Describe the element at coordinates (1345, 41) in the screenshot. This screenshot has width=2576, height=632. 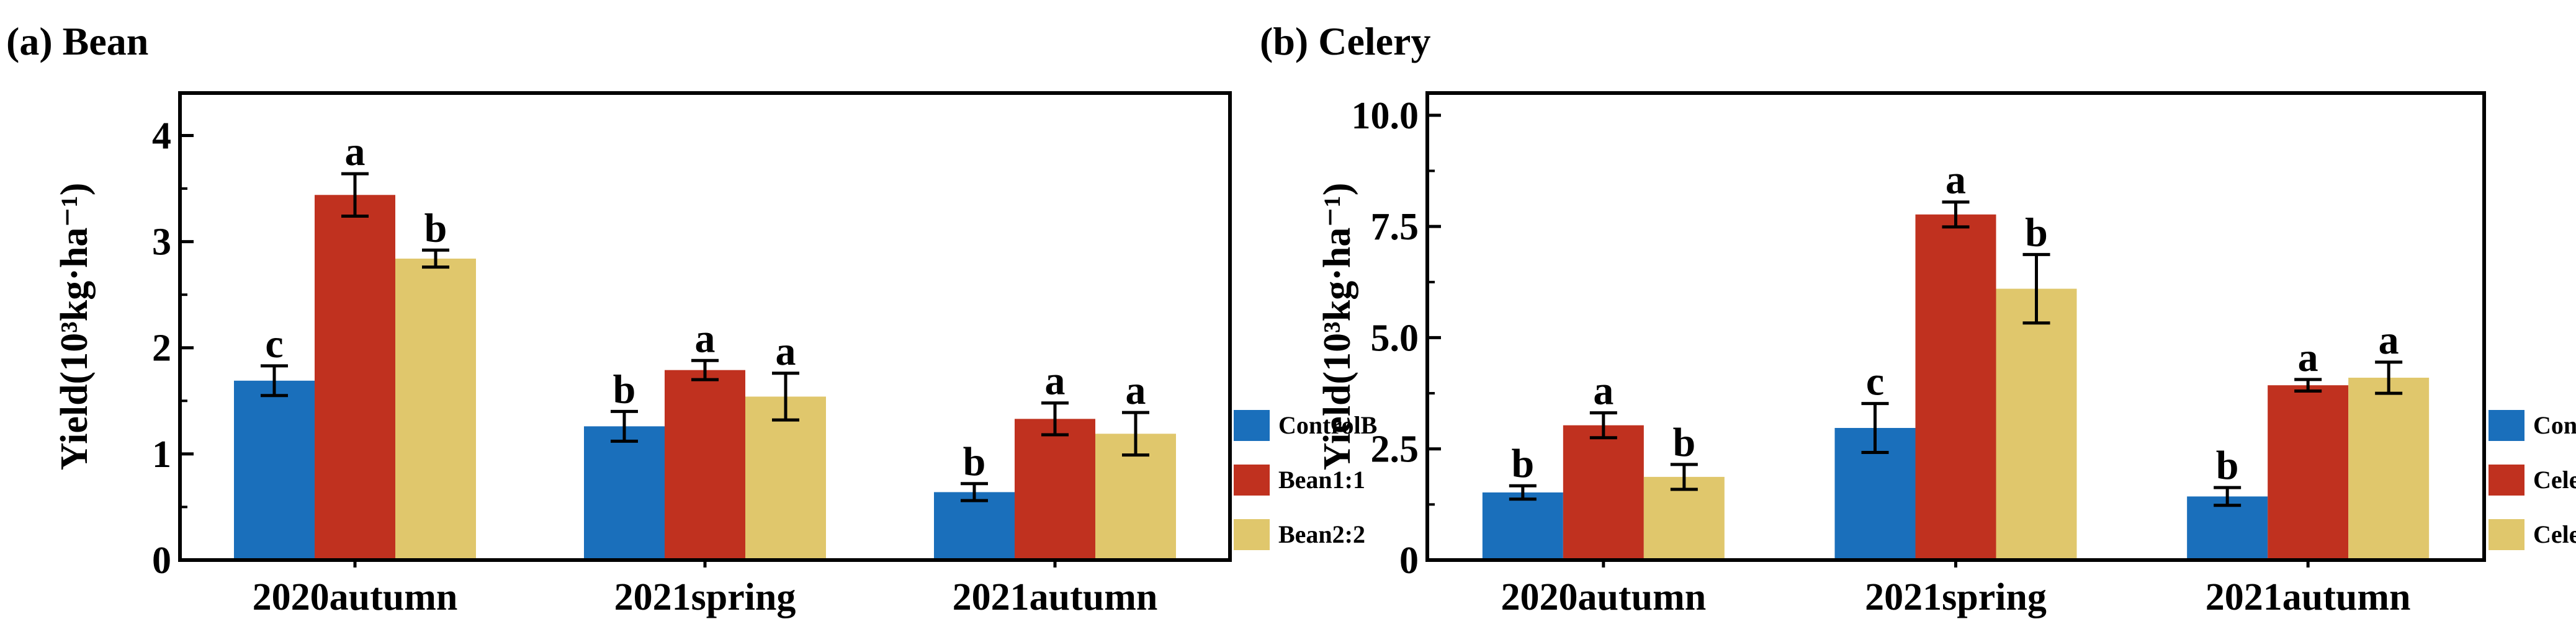
I see `panel-title: (b) Celery` at that location.